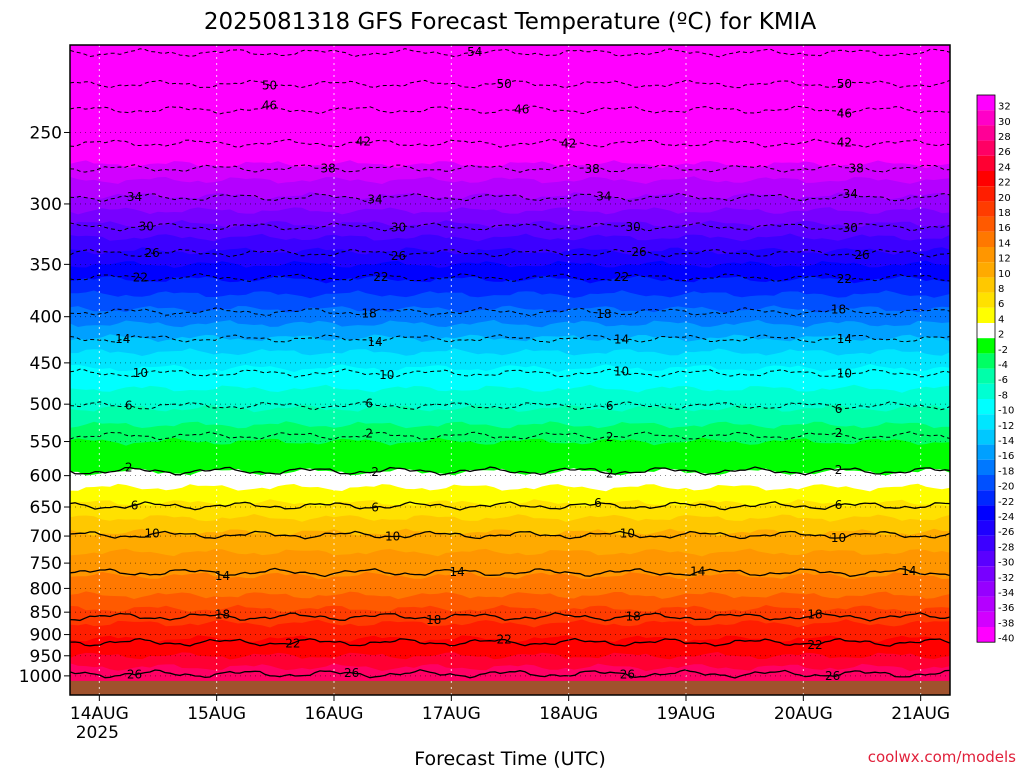  Describe the element at coordinates (1004, 122) in the screenshot. I see `colorbar-label: 30` at that location.